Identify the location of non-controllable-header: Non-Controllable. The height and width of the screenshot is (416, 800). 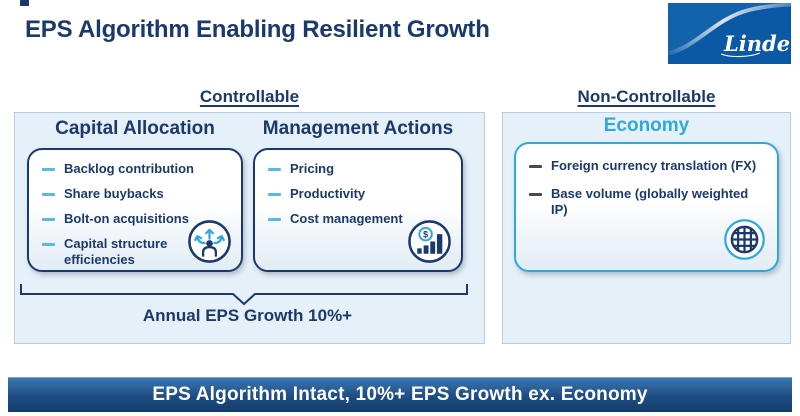
(646, 96).